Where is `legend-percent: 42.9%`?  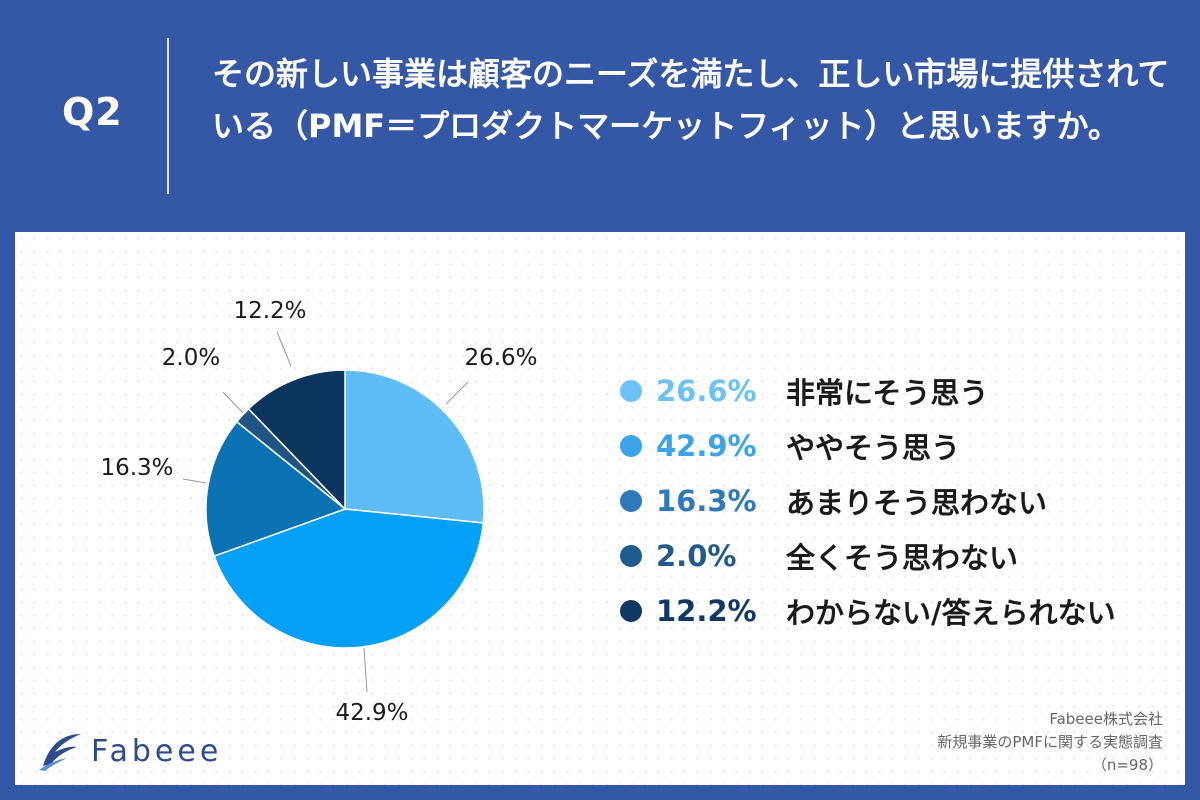
legend-percent: 42.9% is located at coordinates (706, 445).